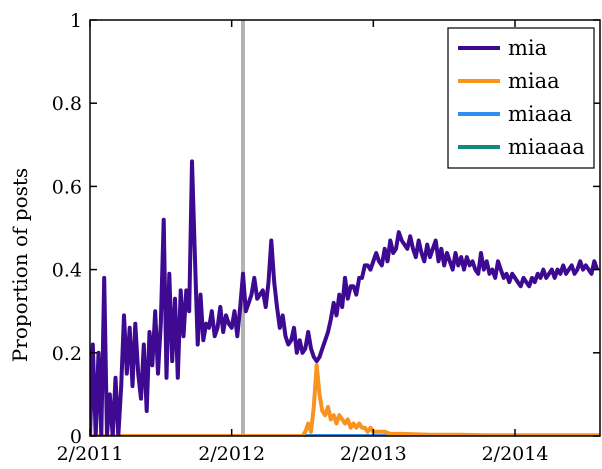 The image size is (602, 469). Describe the element at coordinates (20, 265) in the screenshot. I see `y-axis-label: Proportion of posts` at that location.